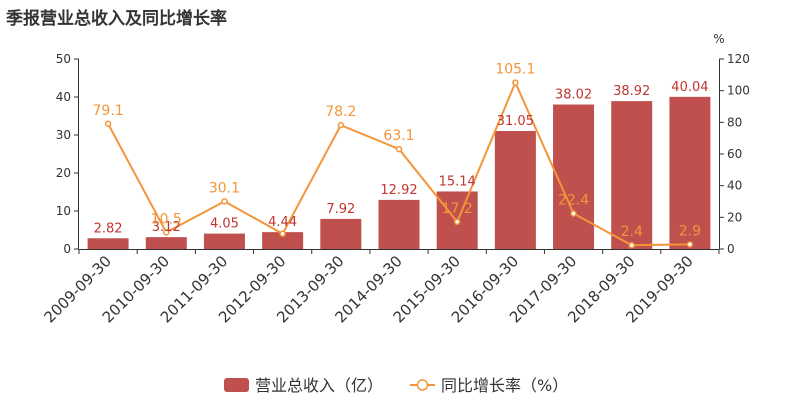  I want to click on line-value-label: 30.1, so click(224, 188).